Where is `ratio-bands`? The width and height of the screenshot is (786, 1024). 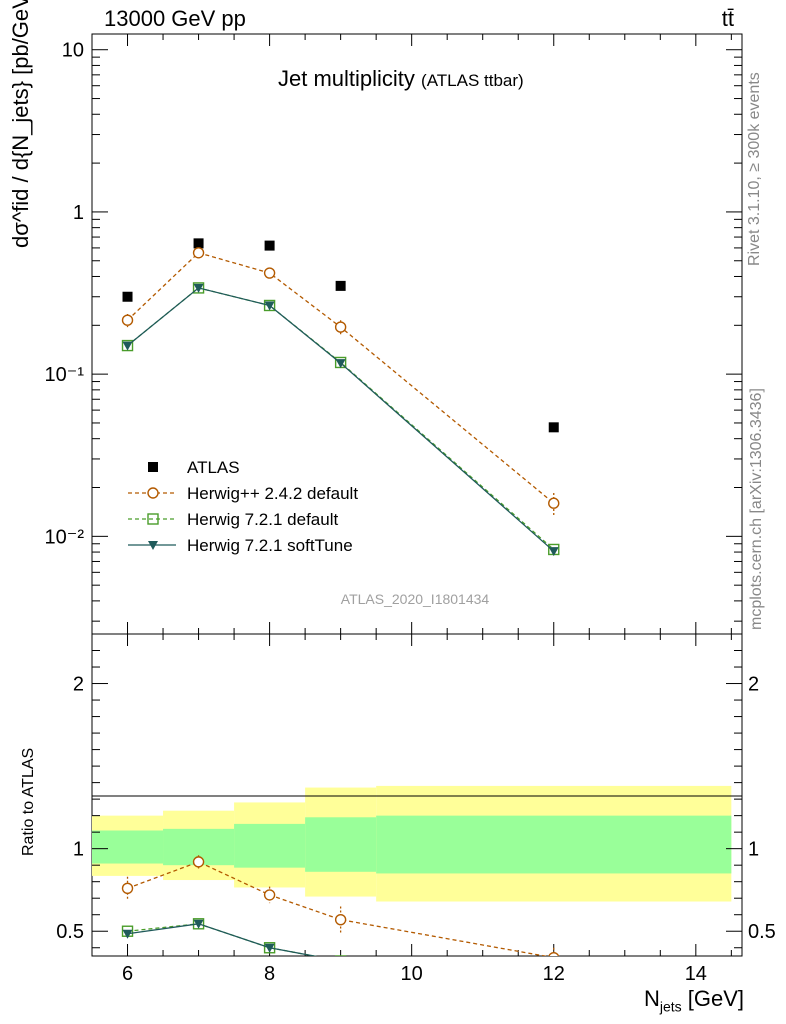
ratio-bands is located at coordinates (412, 843).